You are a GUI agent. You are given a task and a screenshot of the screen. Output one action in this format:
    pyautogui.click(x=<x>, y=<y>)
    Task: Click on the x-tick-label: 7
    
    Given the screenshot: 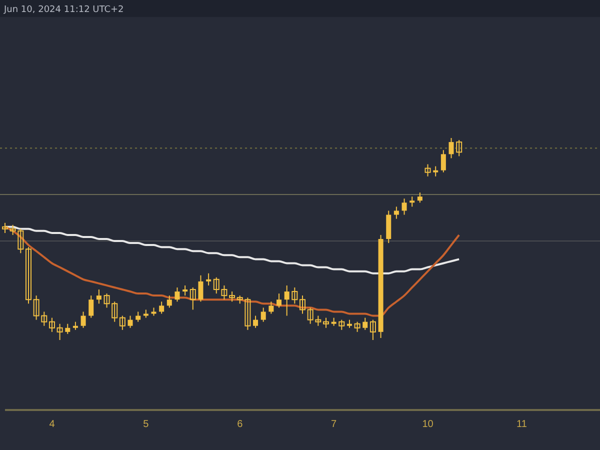 What is the action you would take?
    pyautogui.click(x=334, y=424)
    